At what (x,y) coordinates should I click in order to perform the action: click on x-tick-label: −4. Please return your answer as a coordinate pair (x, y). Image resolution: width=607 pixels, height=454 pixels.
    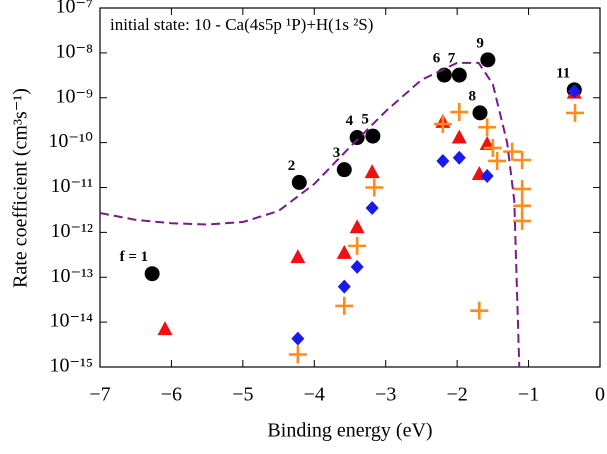
    Looking at the image, I should click on (314, 395).